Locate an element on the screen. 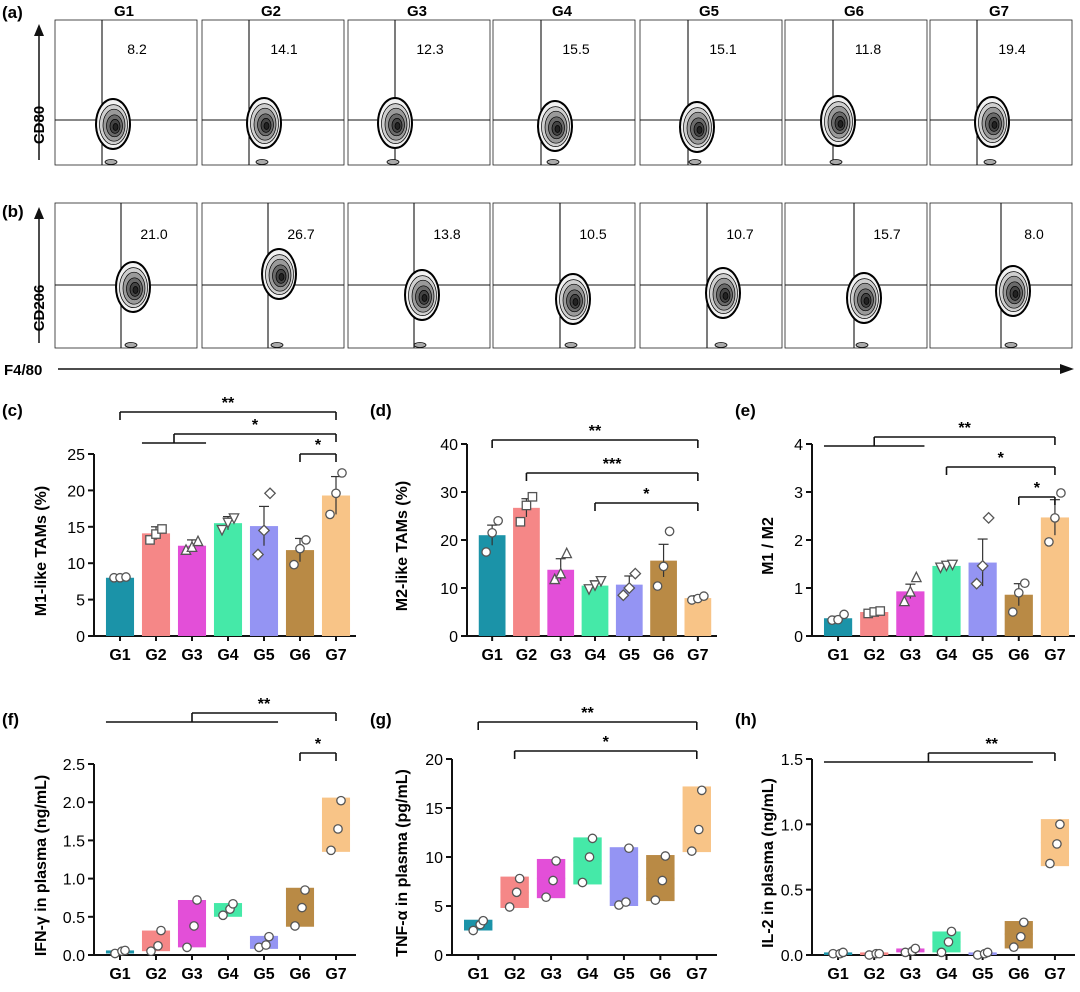 Image resolution: width=1080 pixels, height=992 pixels. chart-ytick-label: 2.0 is located at coordinates (74, 803).